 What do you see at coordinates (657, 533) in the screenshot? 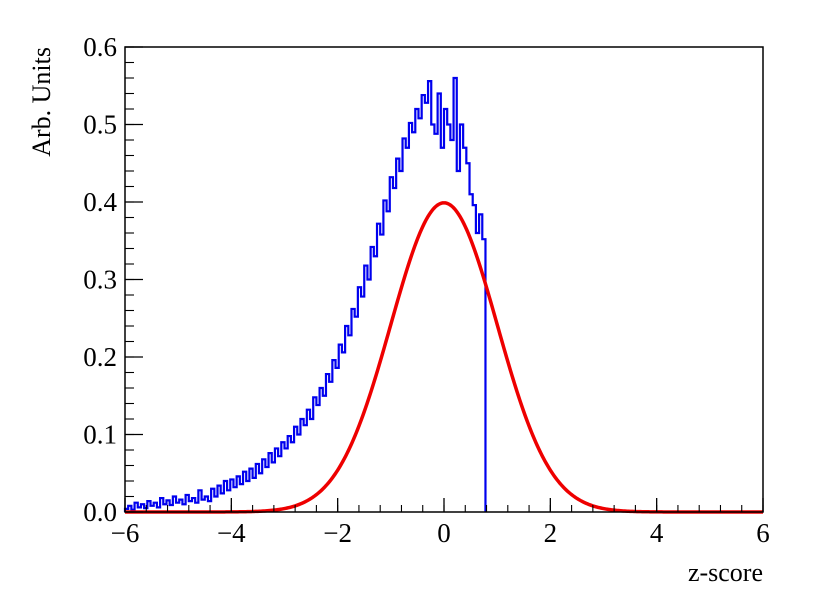
I see `x-tick-label: 4` at bounding box center [657, 533].